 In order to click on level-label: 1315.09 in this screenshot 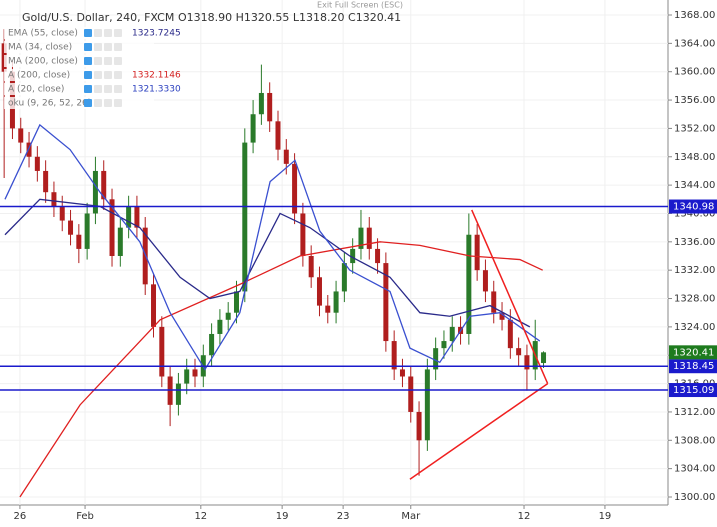, I will do `click(693, 390)`.